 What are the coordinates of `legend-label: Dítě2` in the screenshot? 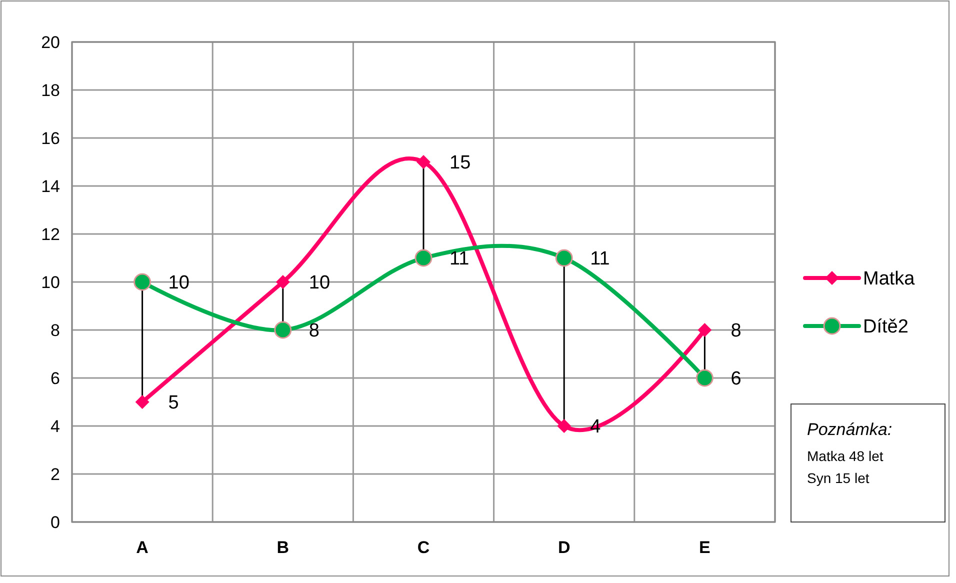 It's located at (885, 327).